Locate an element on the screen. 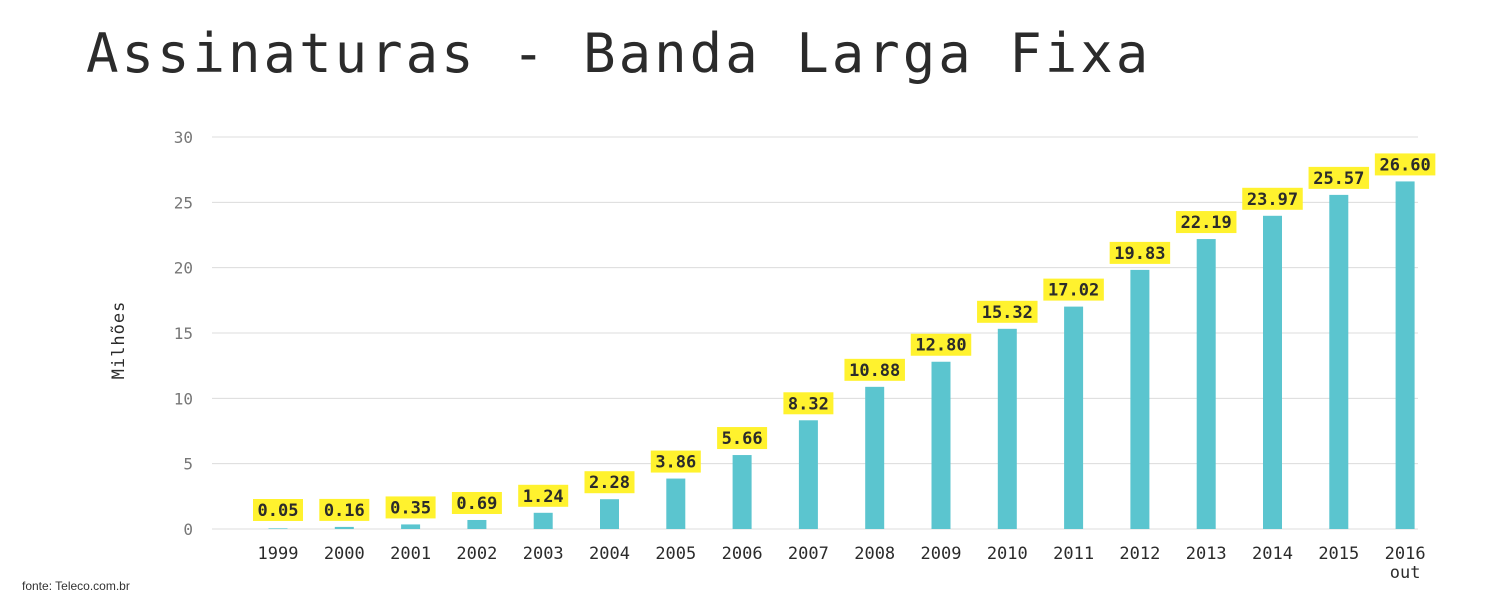  data-label: 19.83 is located at coordinates (1139, 254).